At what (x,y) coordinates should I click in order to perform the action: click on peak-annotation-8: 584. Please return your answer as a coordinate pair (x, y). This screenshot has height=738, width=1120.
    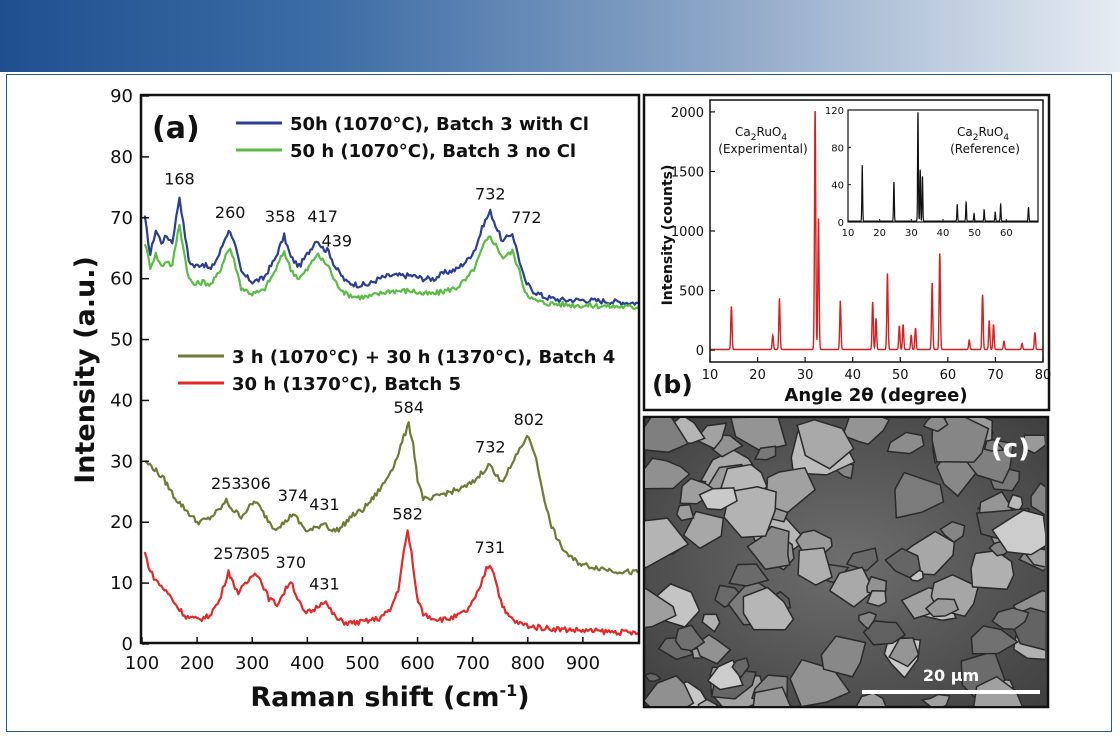
    Looking at the image, I should click on (408, 407).